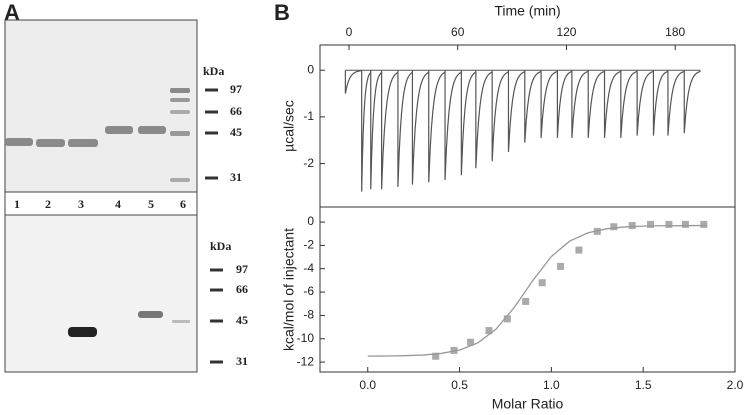  Describe the element at coordinates (151, 204) in the screenshot. I see `lane-label: 5` at that location.